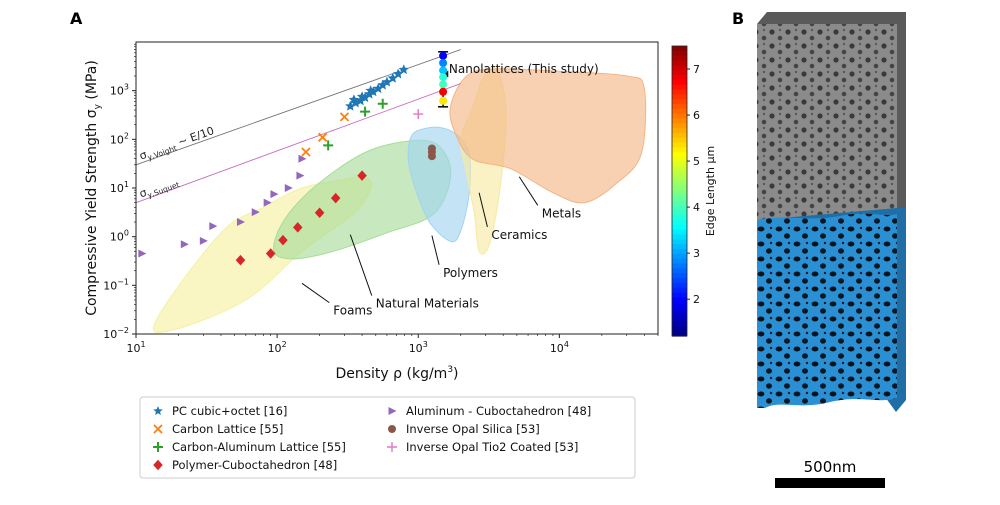 The image size is (1000, 505). I want to click on x-tick-label: 101, so click(135, 347).